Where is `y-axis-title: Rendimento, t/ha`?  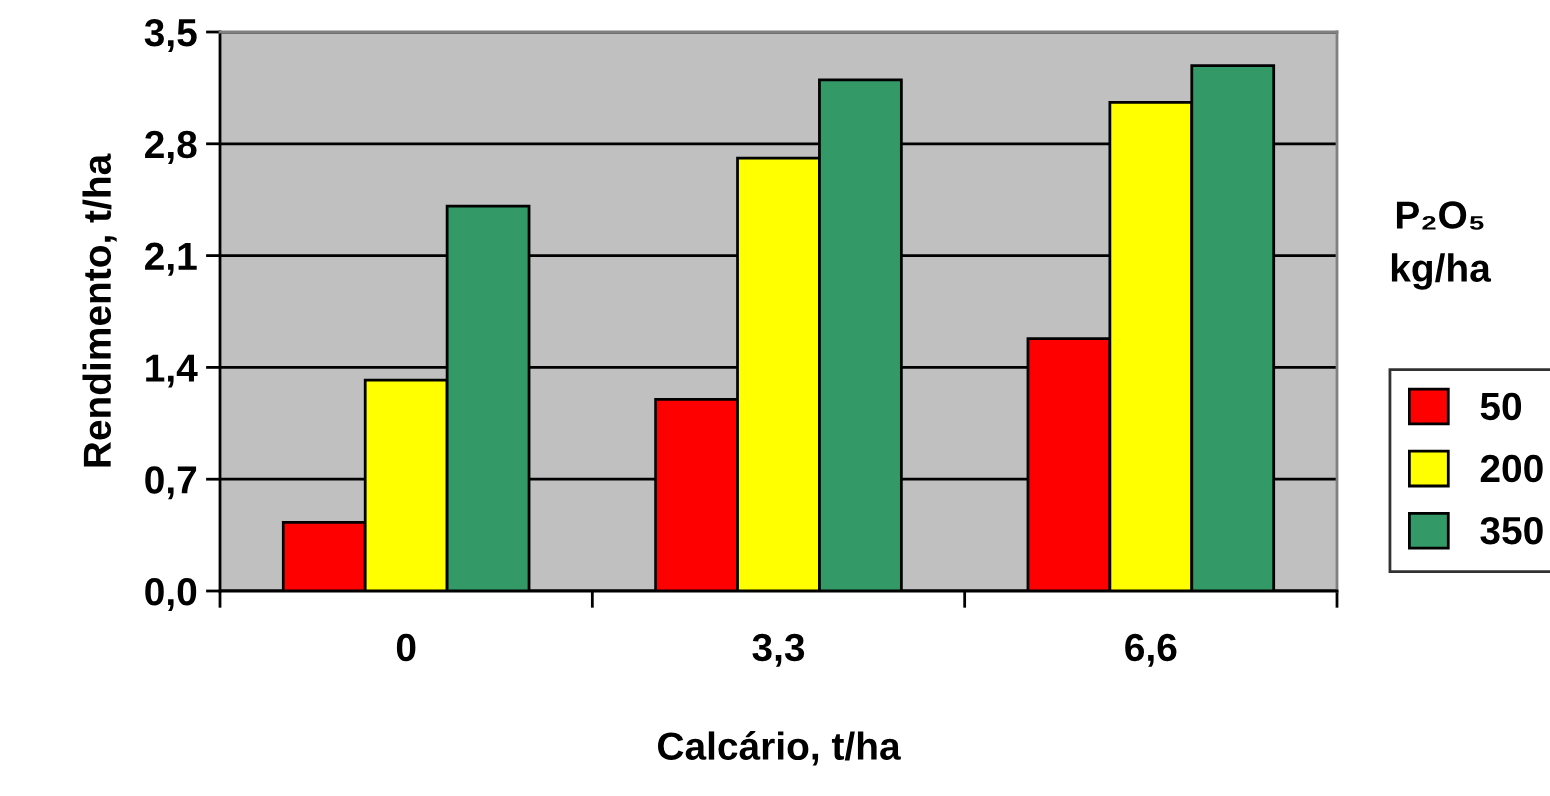 y-axis-title: Rendimento, t/ha is located at coordinates (99, 310).